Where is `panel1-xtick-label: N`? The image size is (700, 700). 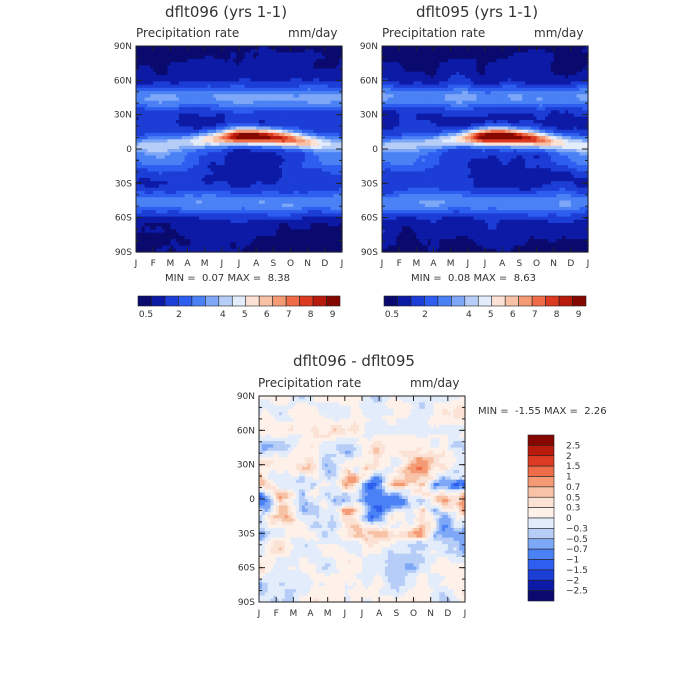
panel1-xtick-label: N is located at coordinates (307, 264).